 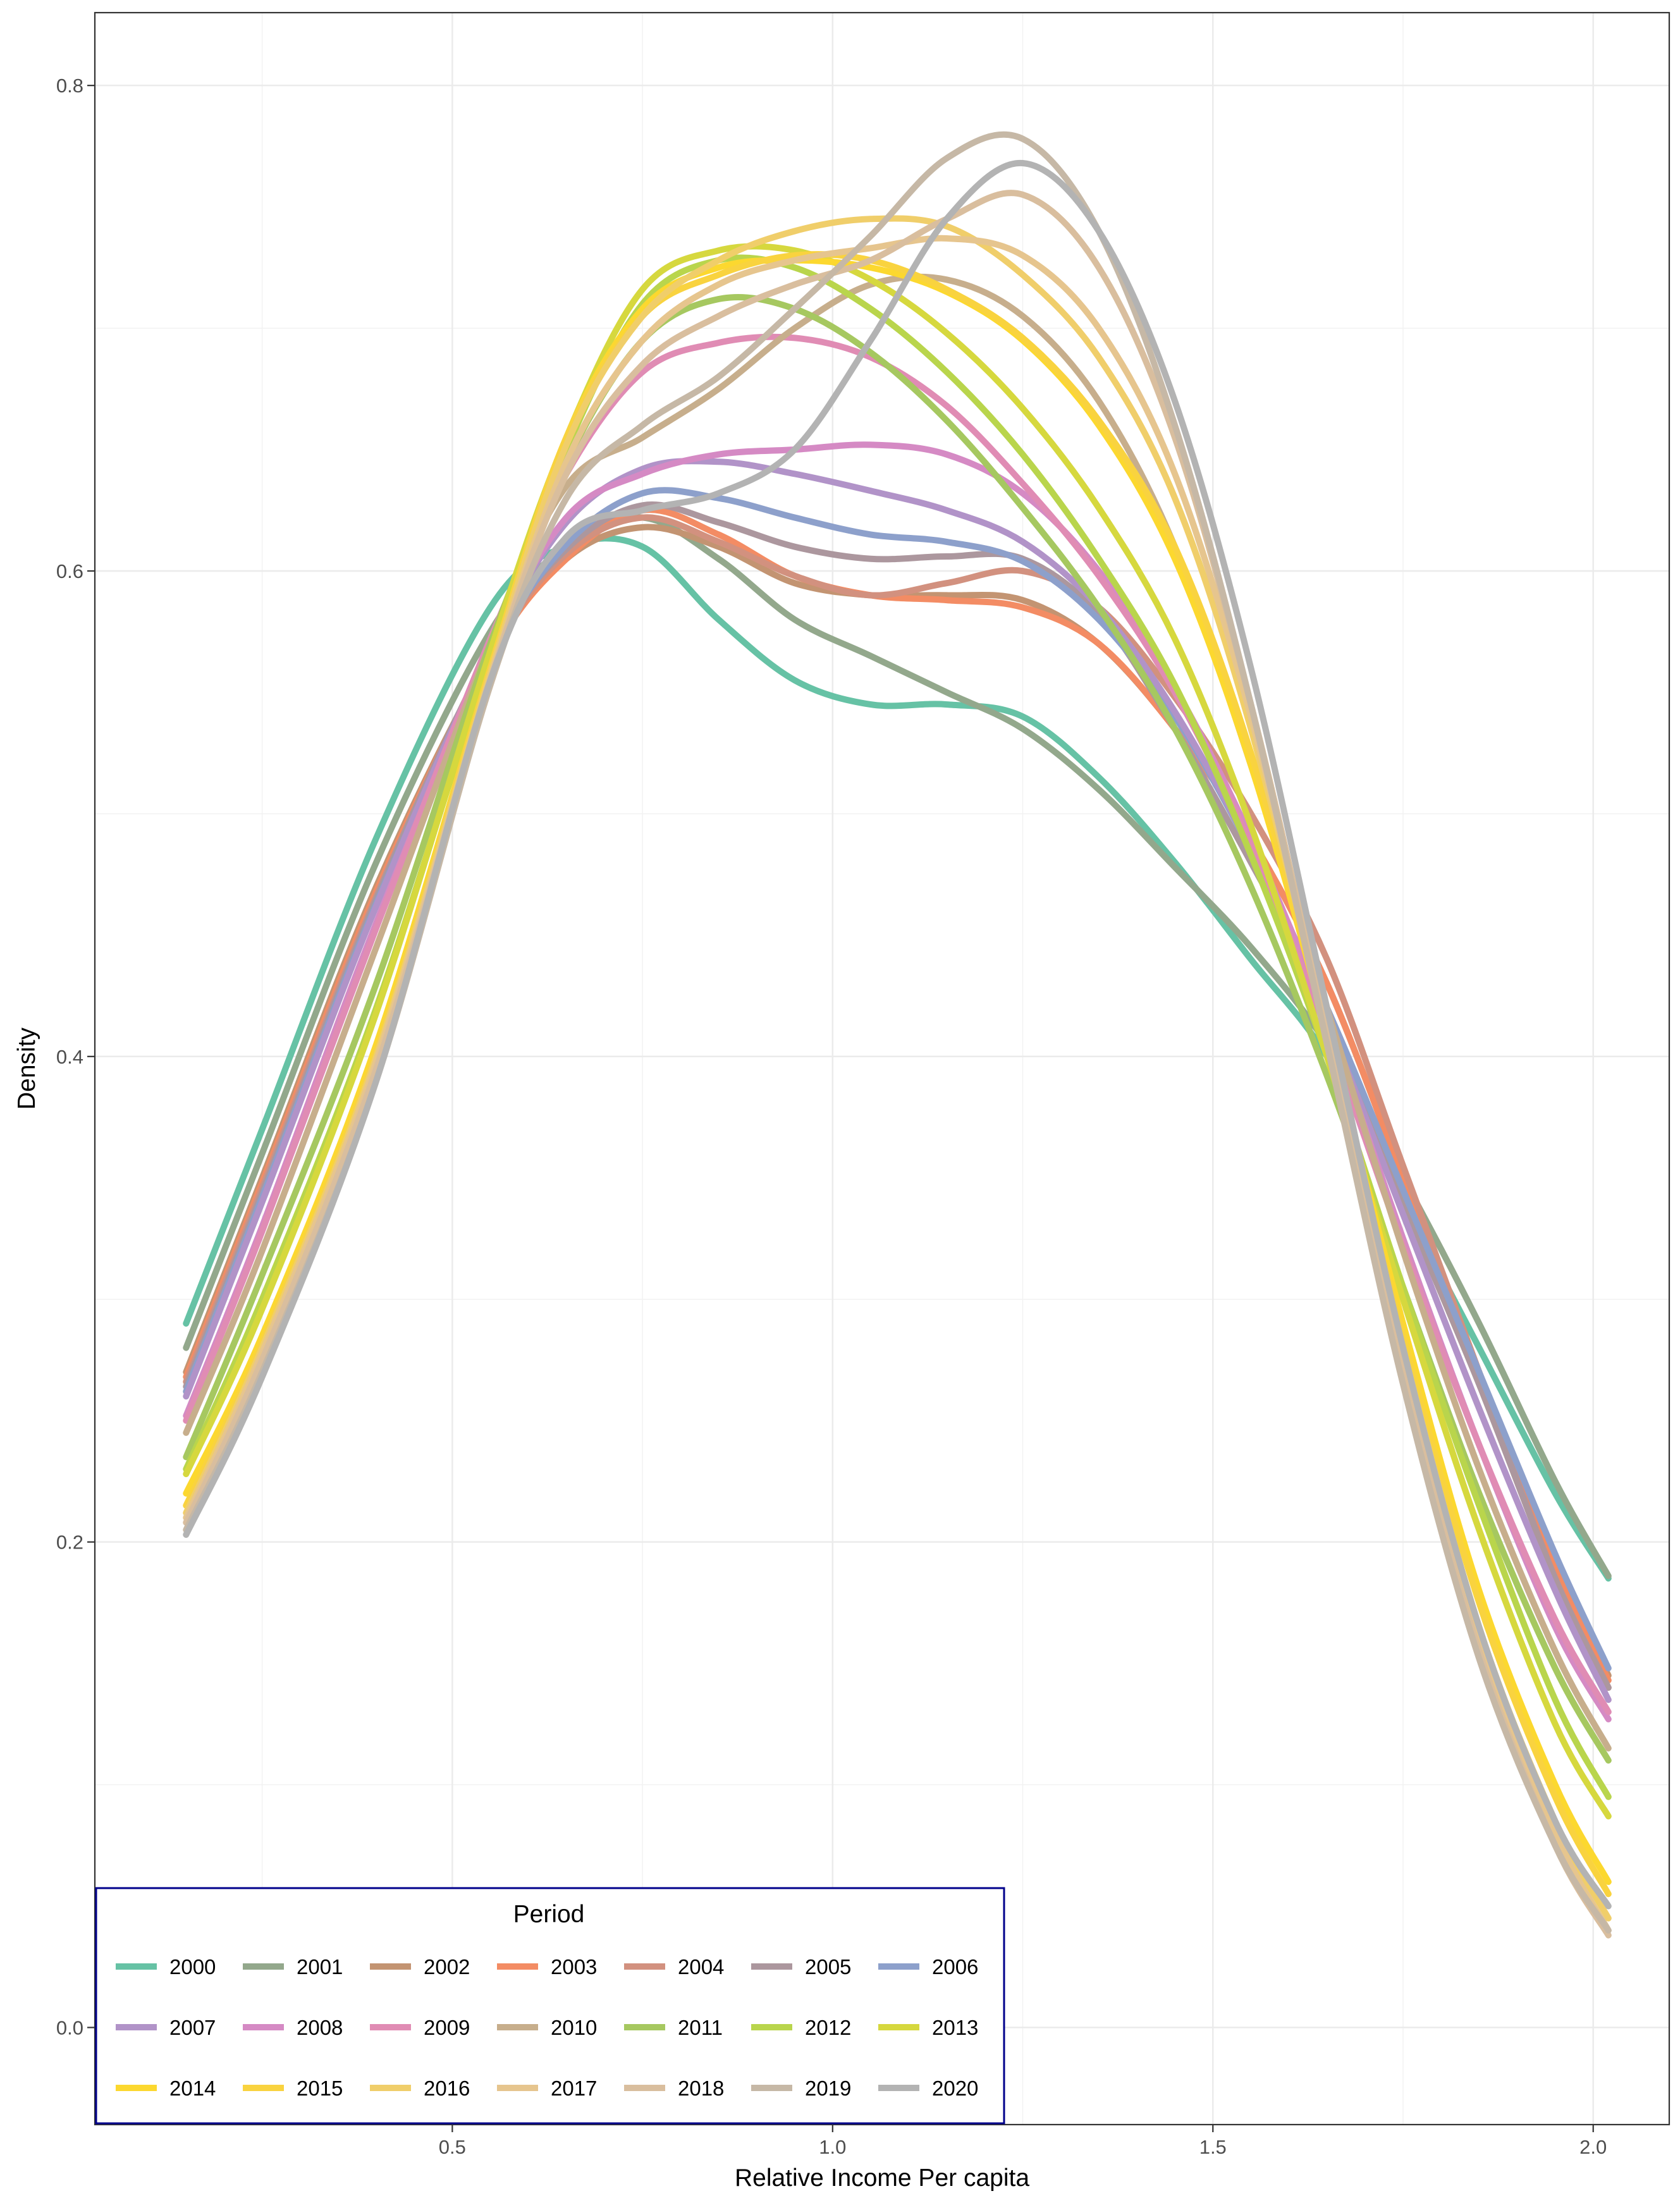 I want to click on legend-label-2013: 2013, so click(x=955, y=2027).